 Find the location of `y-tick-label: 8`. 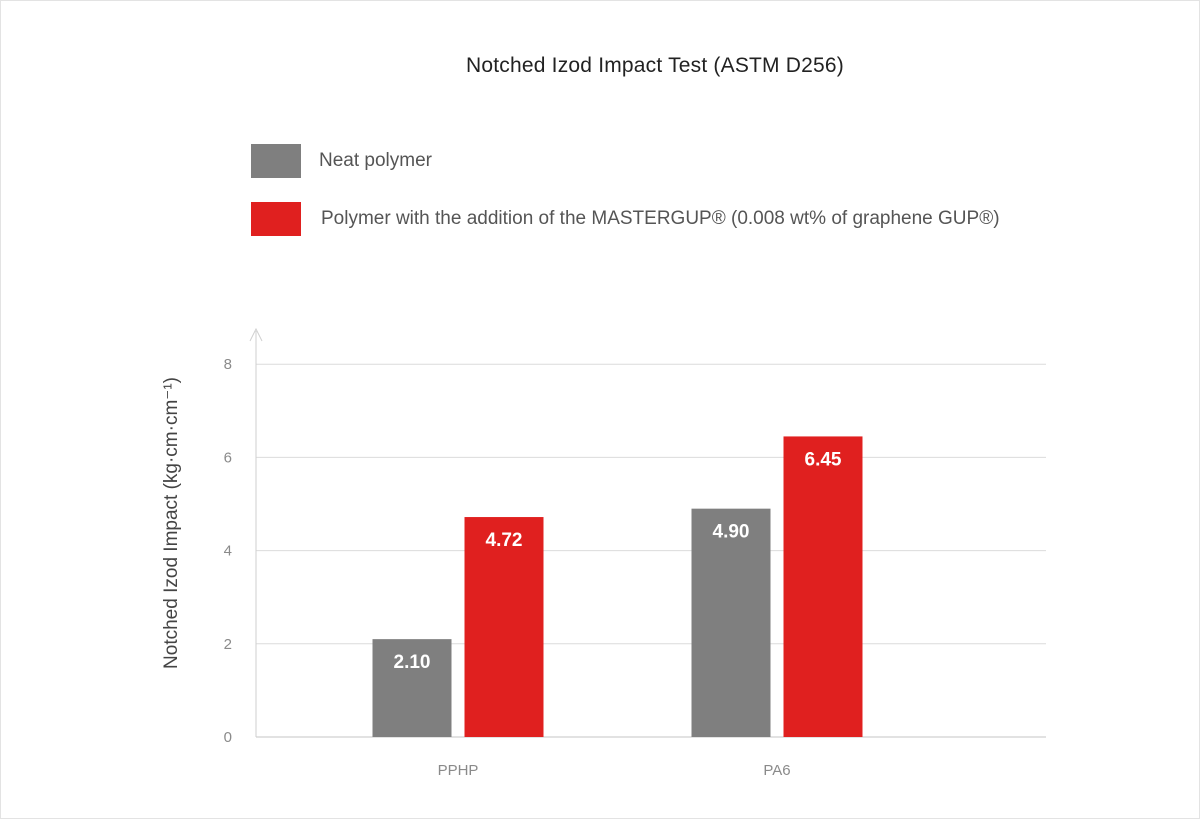

y-tick-label: 8 is located at coordinates (228, 364).